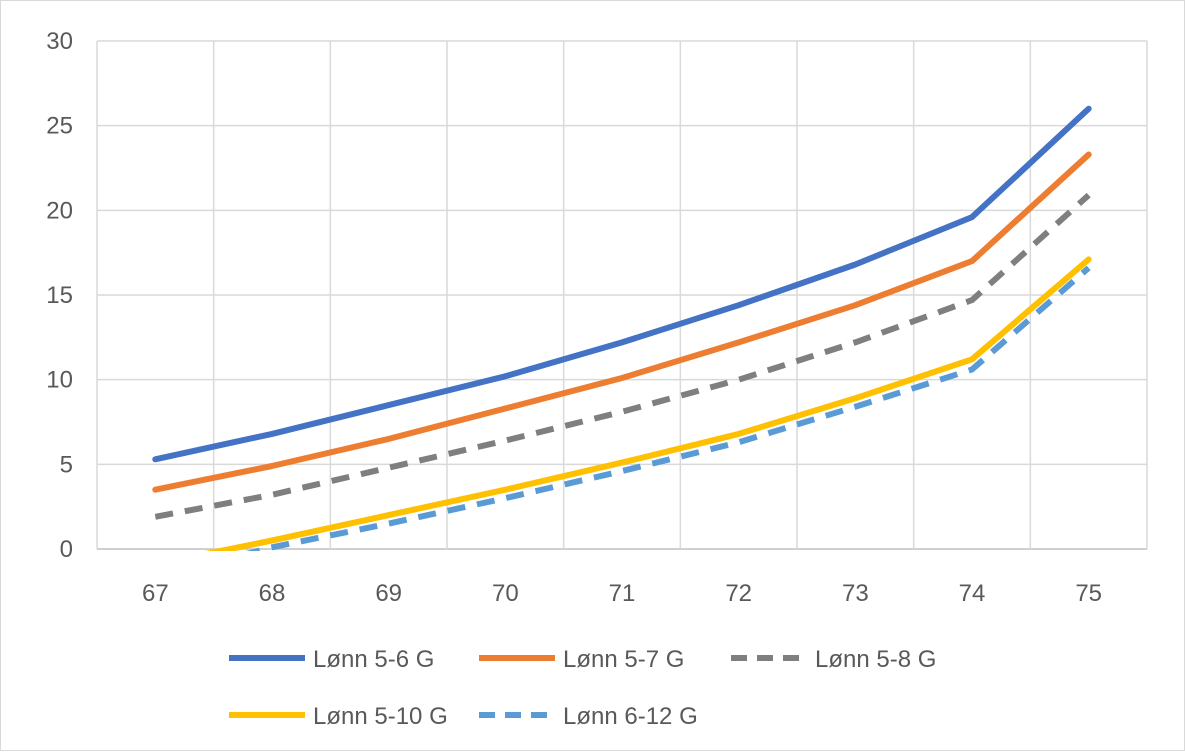 The width and height of the screenshot is (1185, 752). I want to click on x-tick-label: 71, so click(622, 593).